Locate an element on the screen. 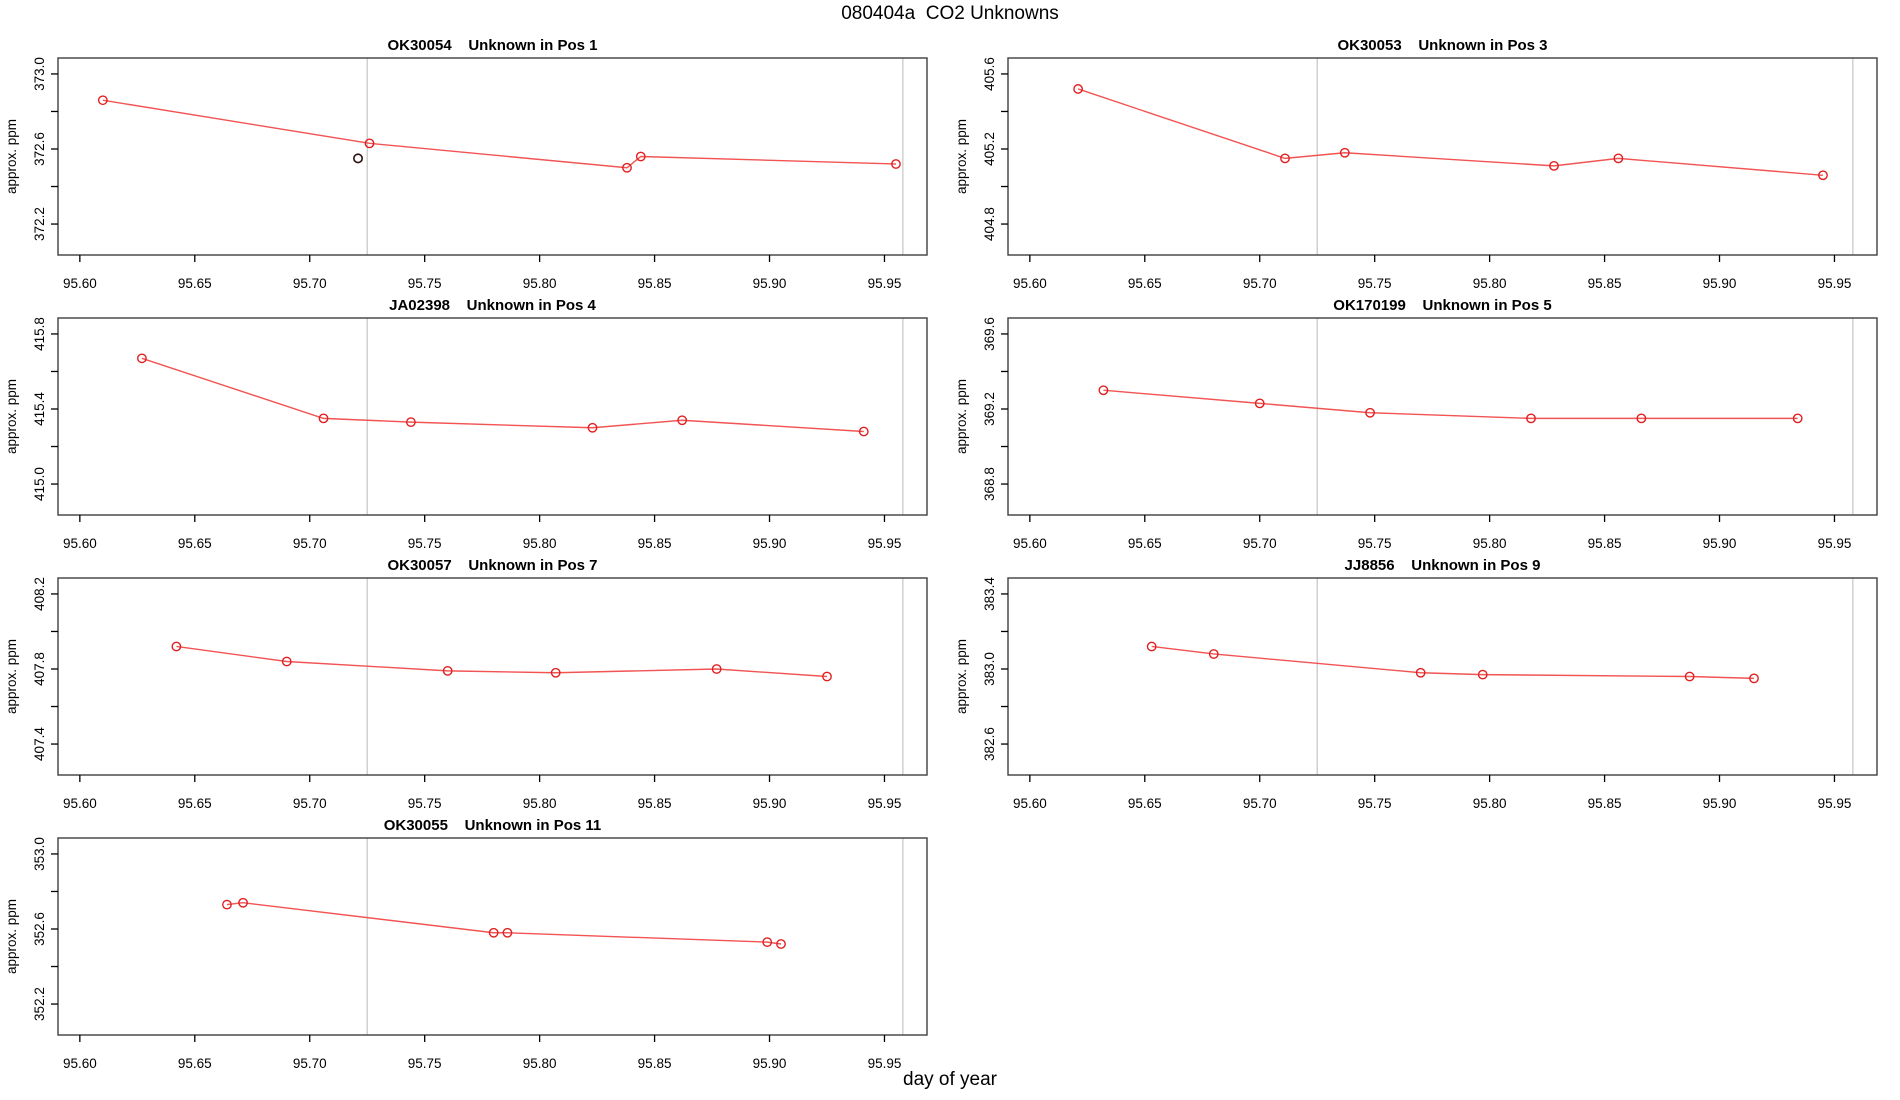  y-tick-label: 415.8 is located at coordinates (39, 334).